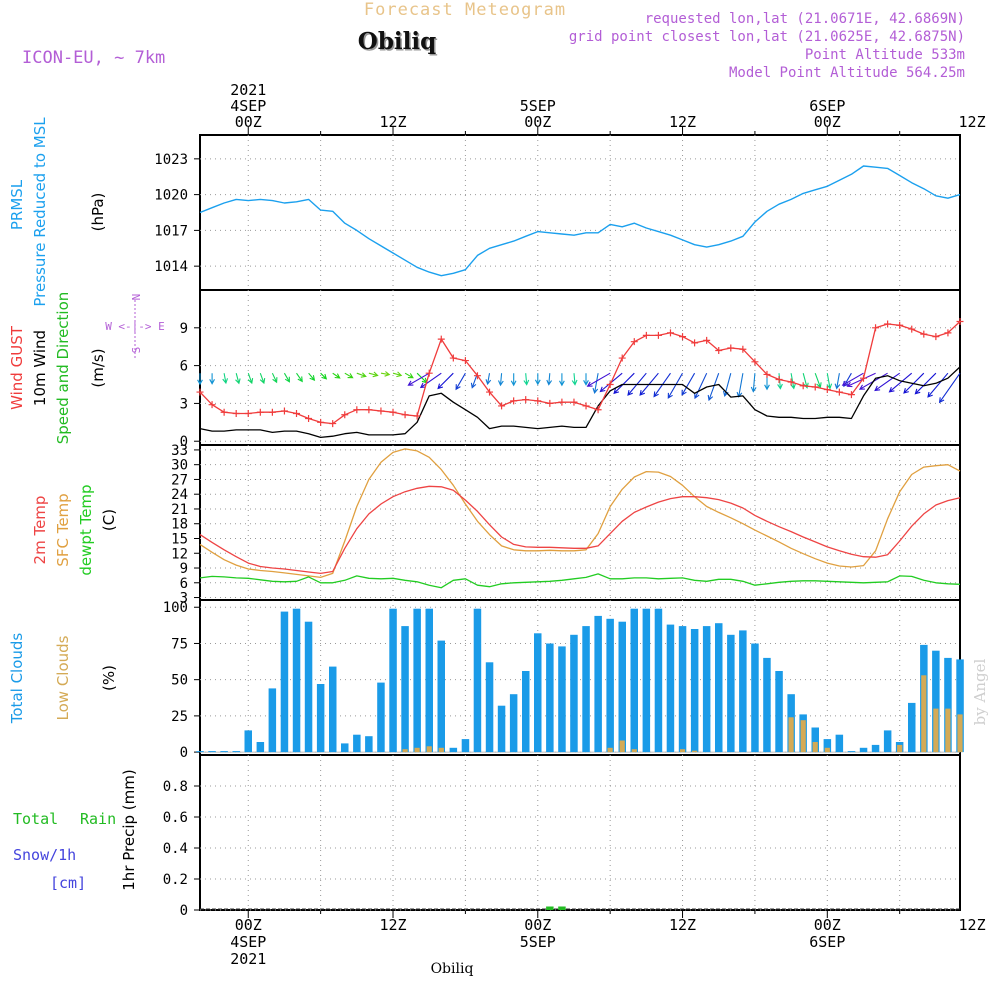 The width and height of the screenshot is (1000, 1000). What do you see at coordinates (452, 969) in the screenshot?
I see `footer-location: Obiliq` at bounding box center [452, 969].